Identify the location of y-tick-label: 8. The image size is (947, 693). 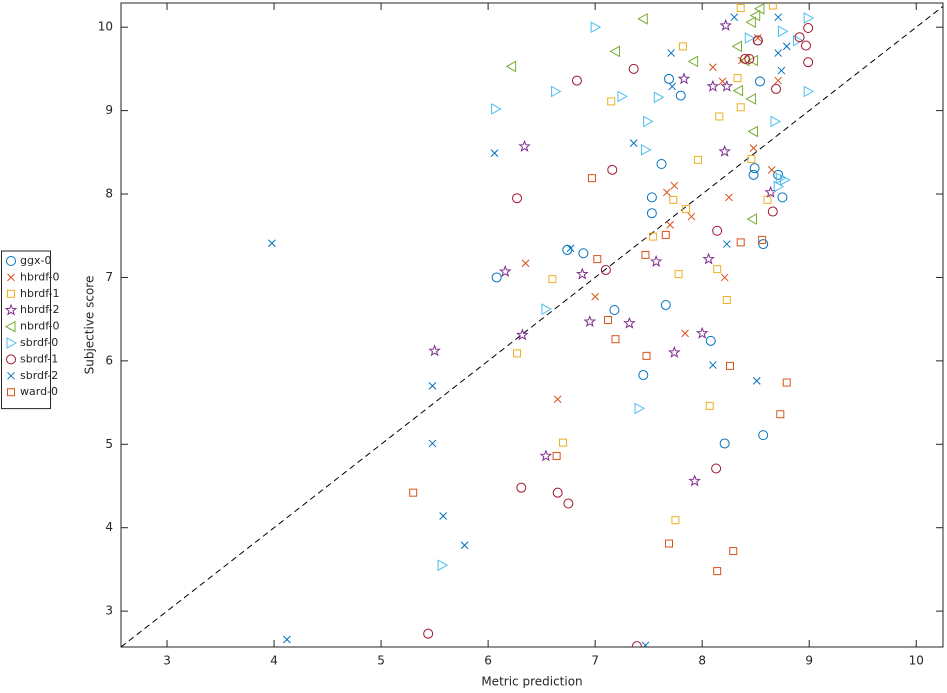
(109, 194).